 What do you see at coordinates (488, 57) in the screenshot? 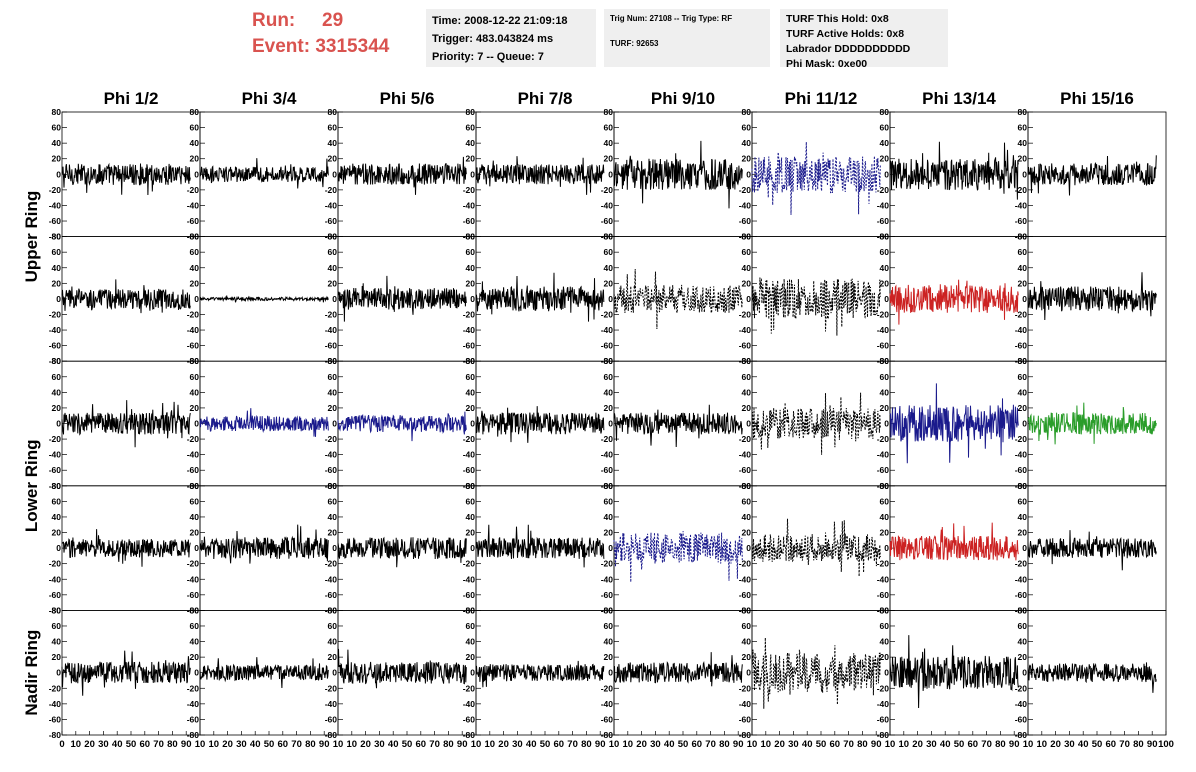
I see `priority-queue-text: Priority: 7 -- Queue: 7` at bounding box center [488, 57].